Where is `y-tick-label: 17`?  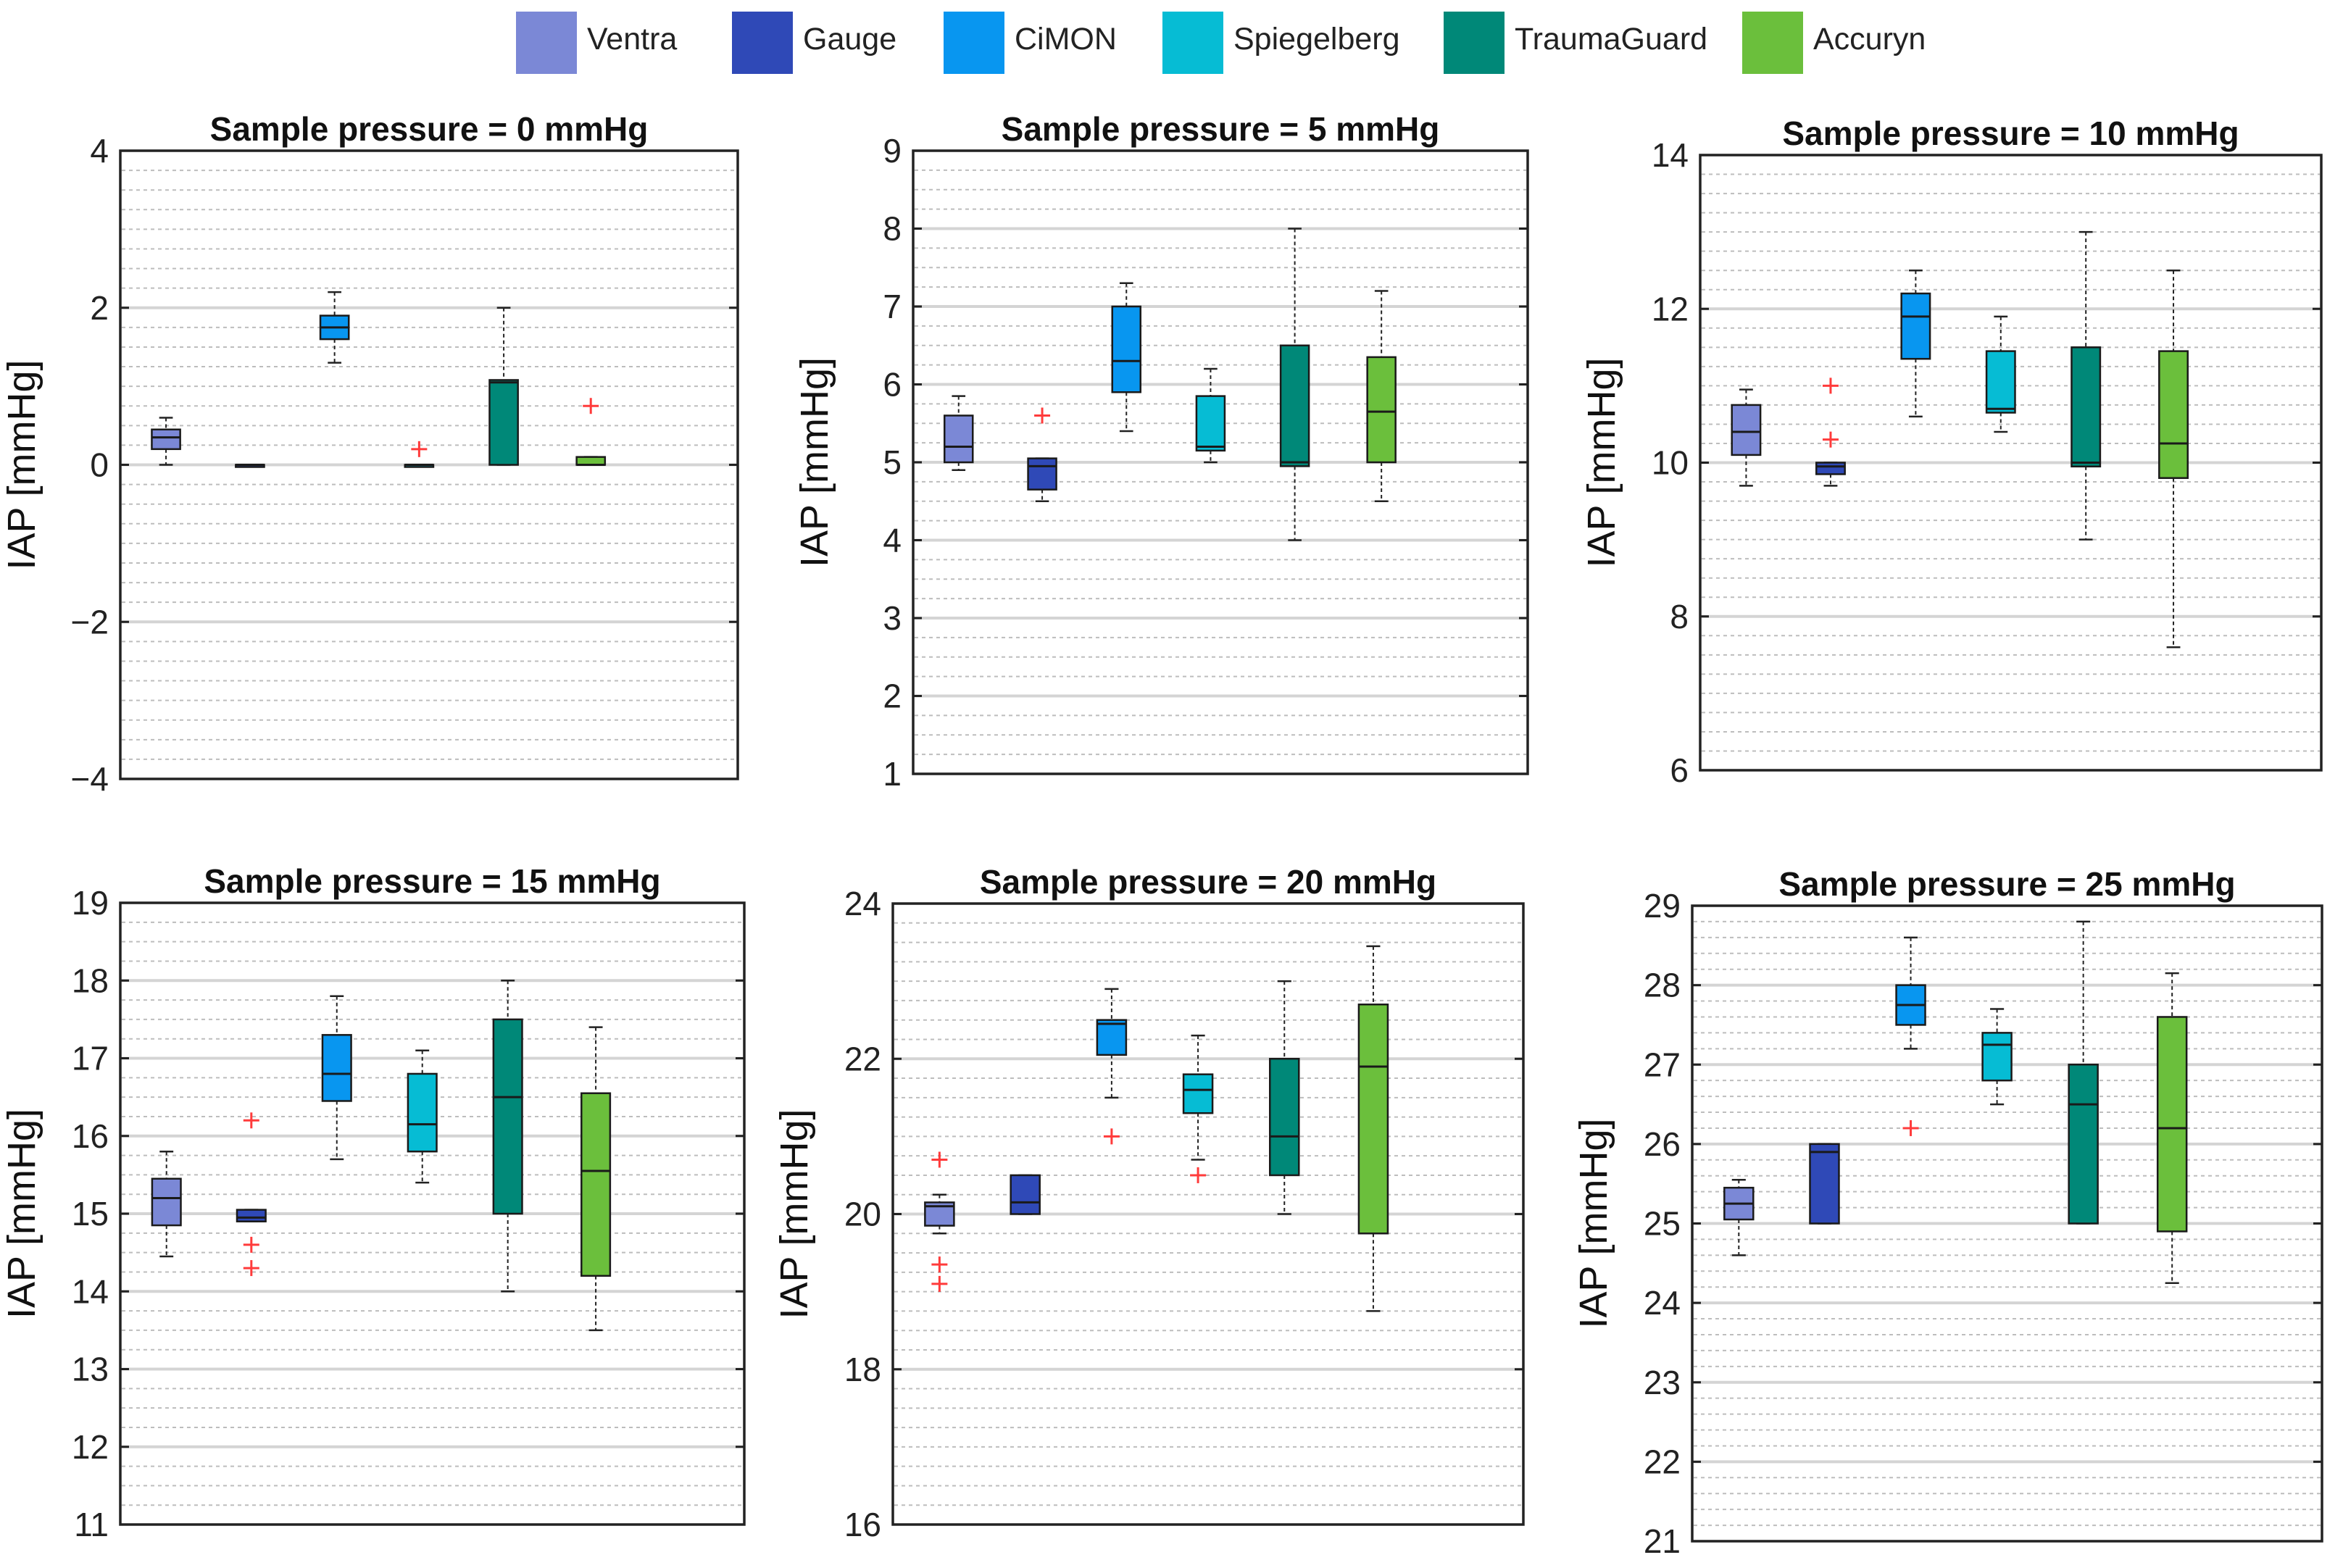
y-tick-label: 17 is located at coordinates (90, 1058).